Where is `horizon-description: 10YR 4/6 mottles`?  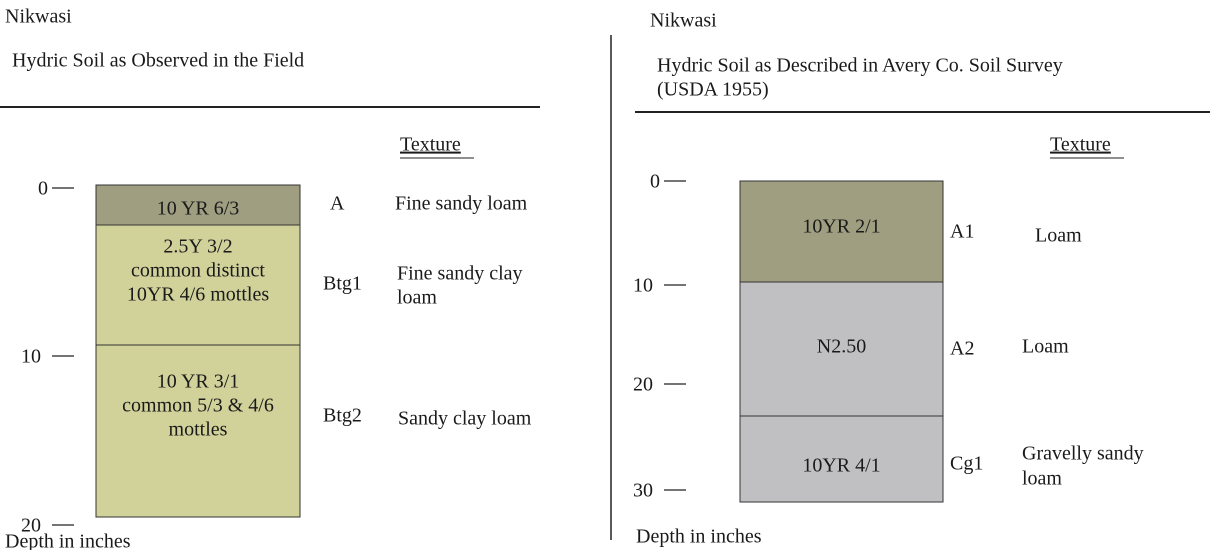
horizon-description: 10YR 4/6 mottles is located at coordinates (198, 295).